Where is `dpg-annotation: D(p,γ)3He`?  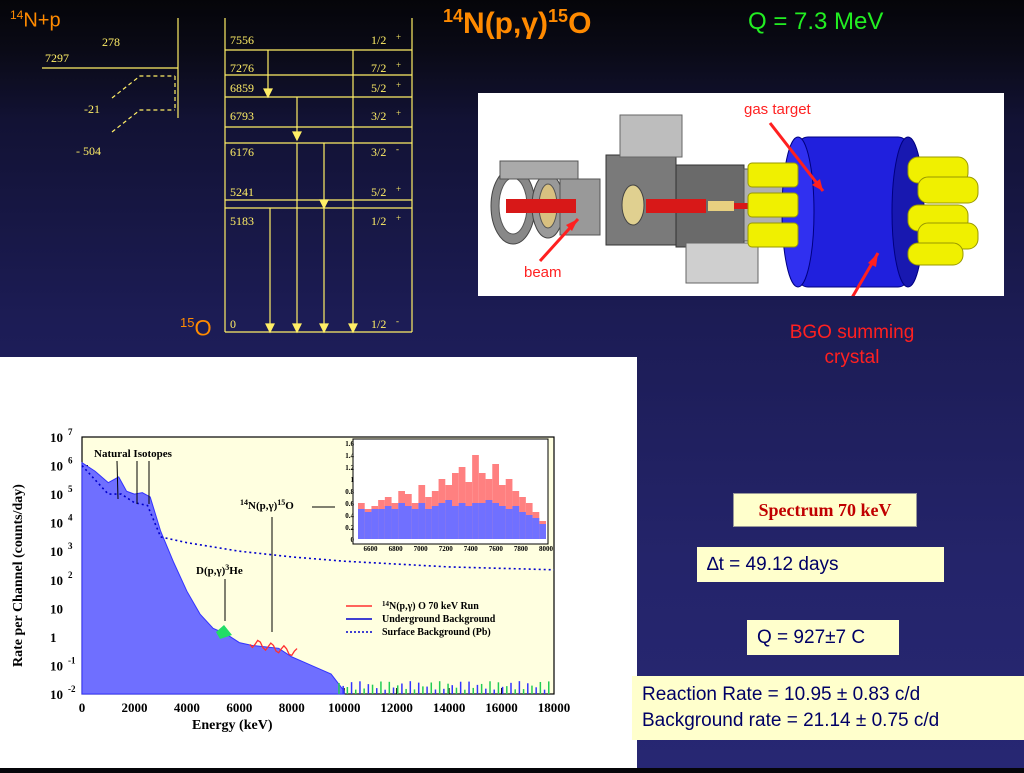
dpg-annotation: D(p,γ)3He is located at coordinates (219, 570).